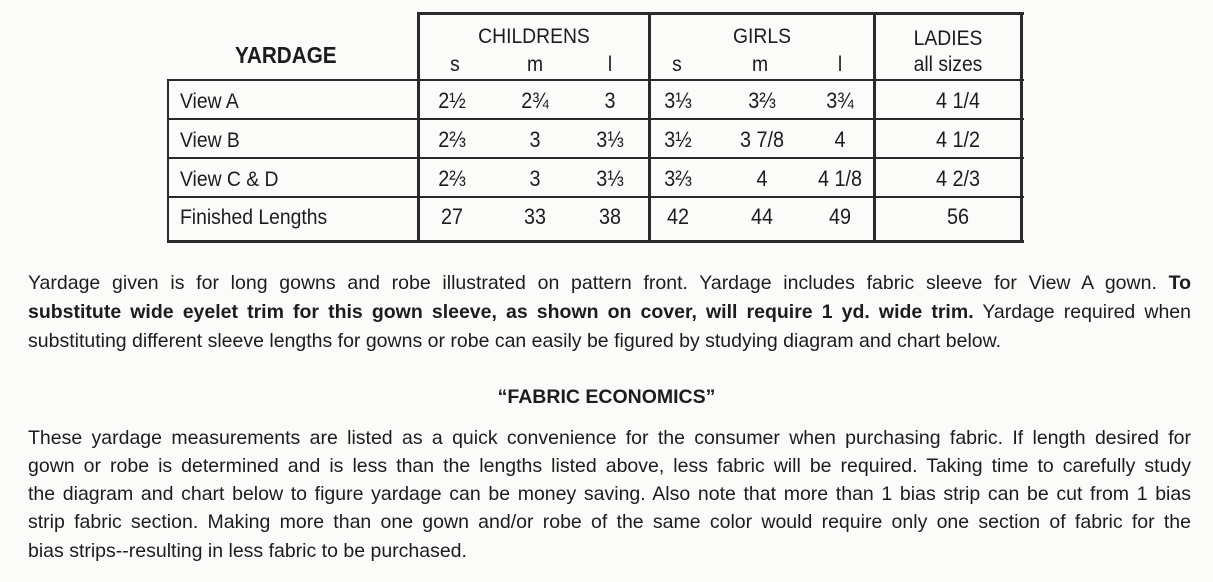  Describe the element at coordinates (678, 139) in the screenshot. I see `table-cell: 3½` at that location.